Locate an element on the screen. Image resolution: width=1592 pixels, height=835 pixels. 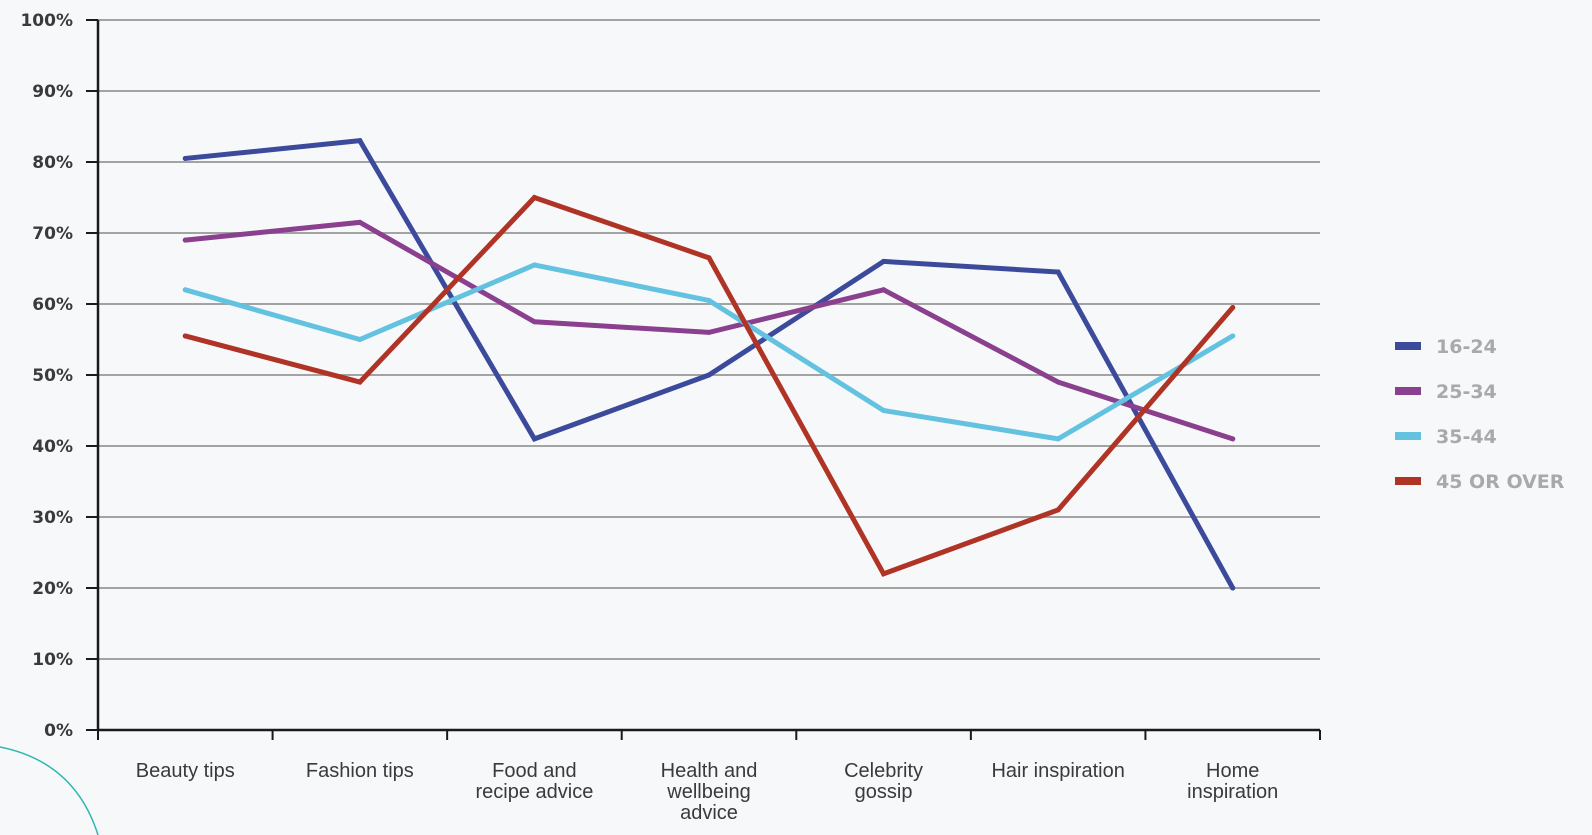
x-tick-label: Fashion tips is located at coordinates (360, 771).